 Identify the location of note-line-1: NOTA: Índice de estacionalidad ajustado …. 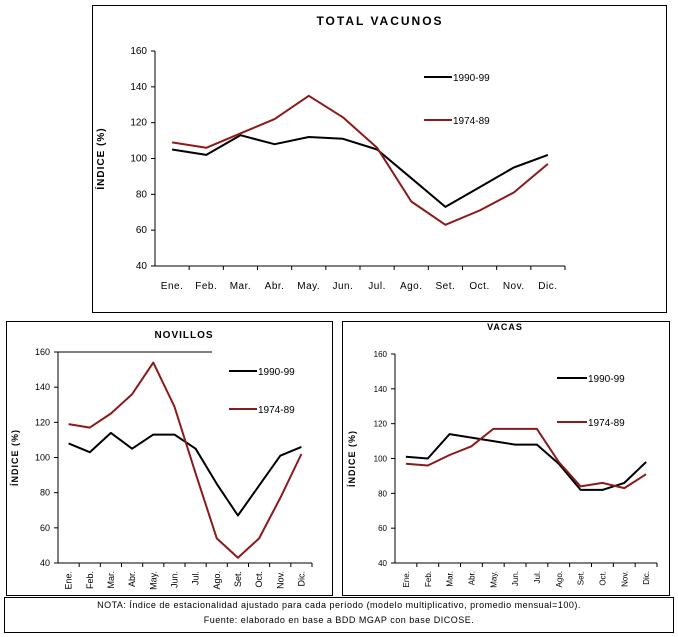
(339, 605).